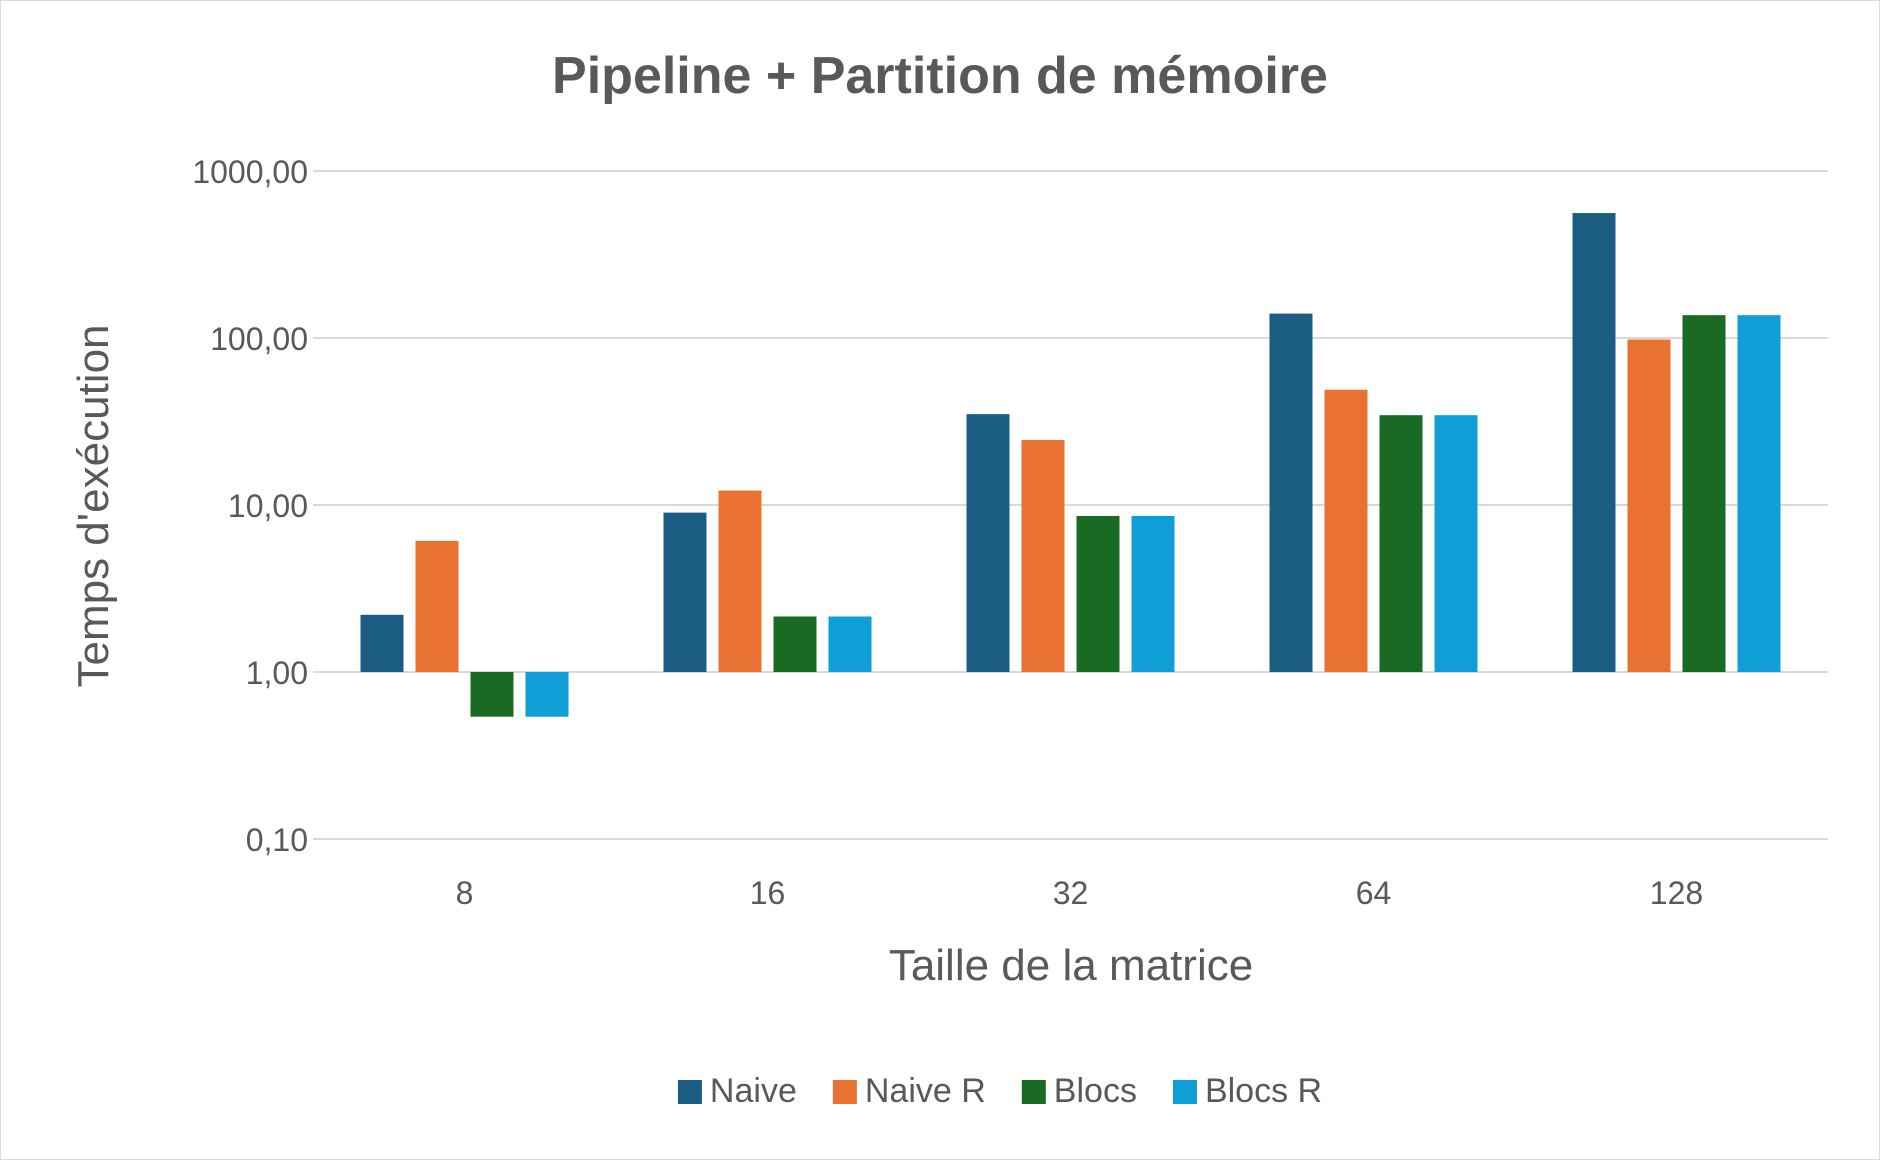  I want to click on legend-label: Naive R, so click(925, 1091).